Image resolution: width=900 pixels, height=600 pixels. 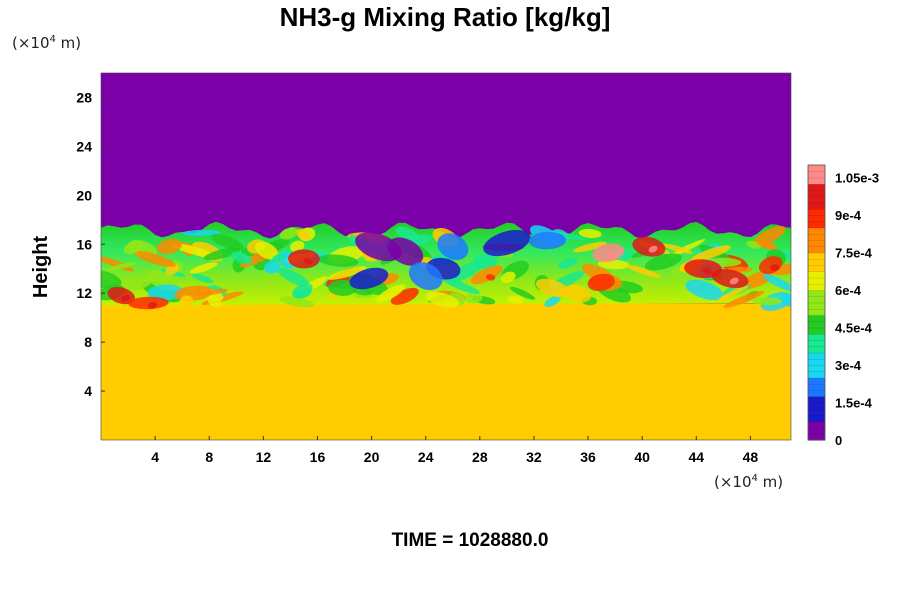 I want to click on colorbar-tick-label: 1.5e-4, so click(x=854, y=403).